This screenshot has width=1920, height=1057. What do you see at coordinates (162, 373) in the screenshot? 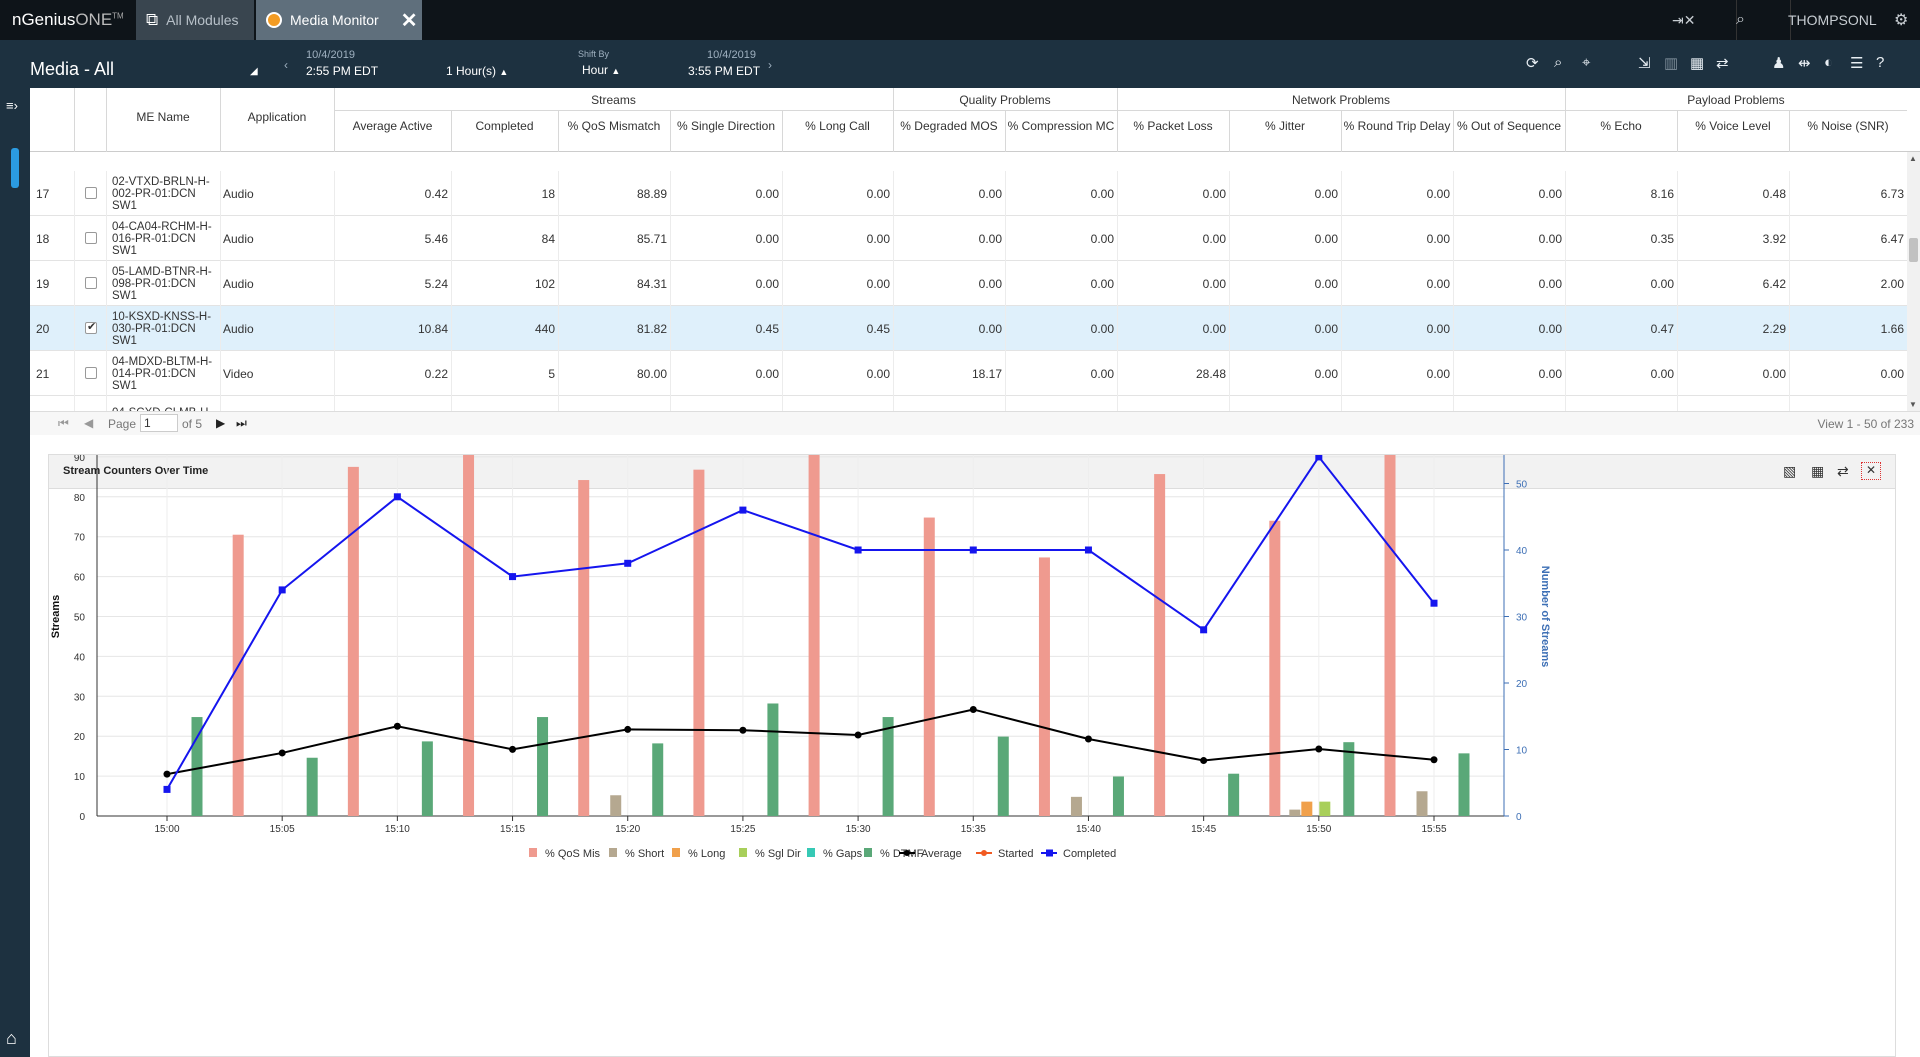
I see `me-name-cell: 04-MDXD-BLTM-H- 014-PR-01:DCN SW1` at bounding box center [162, 373].